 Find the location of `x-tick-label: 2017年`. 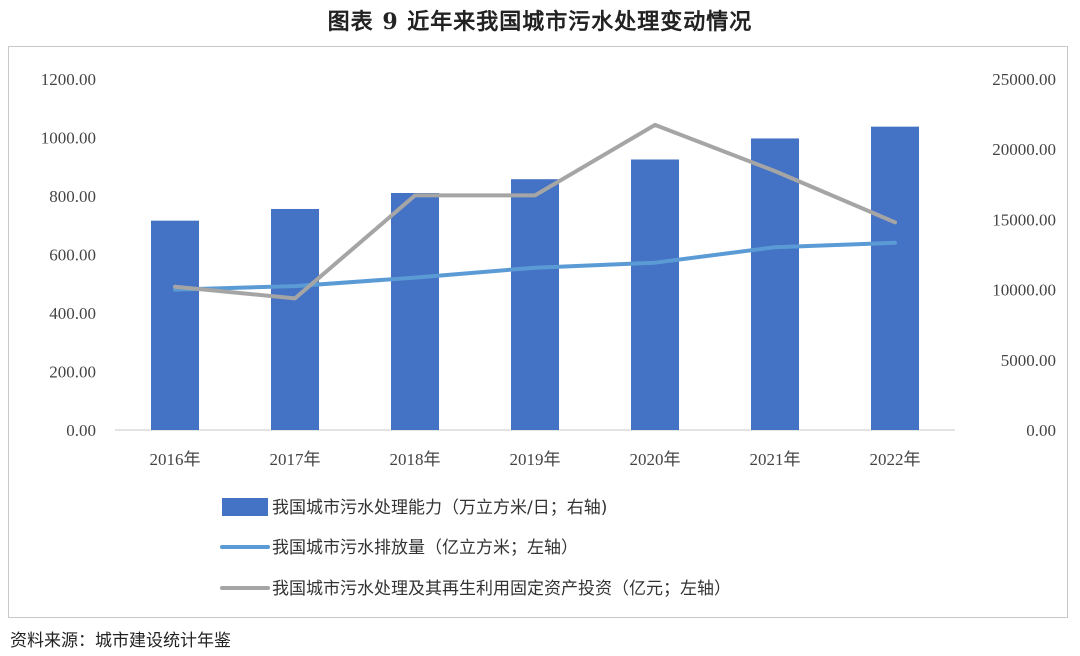

x-tick-label: 2017年 is located at coordinates (295, 459).